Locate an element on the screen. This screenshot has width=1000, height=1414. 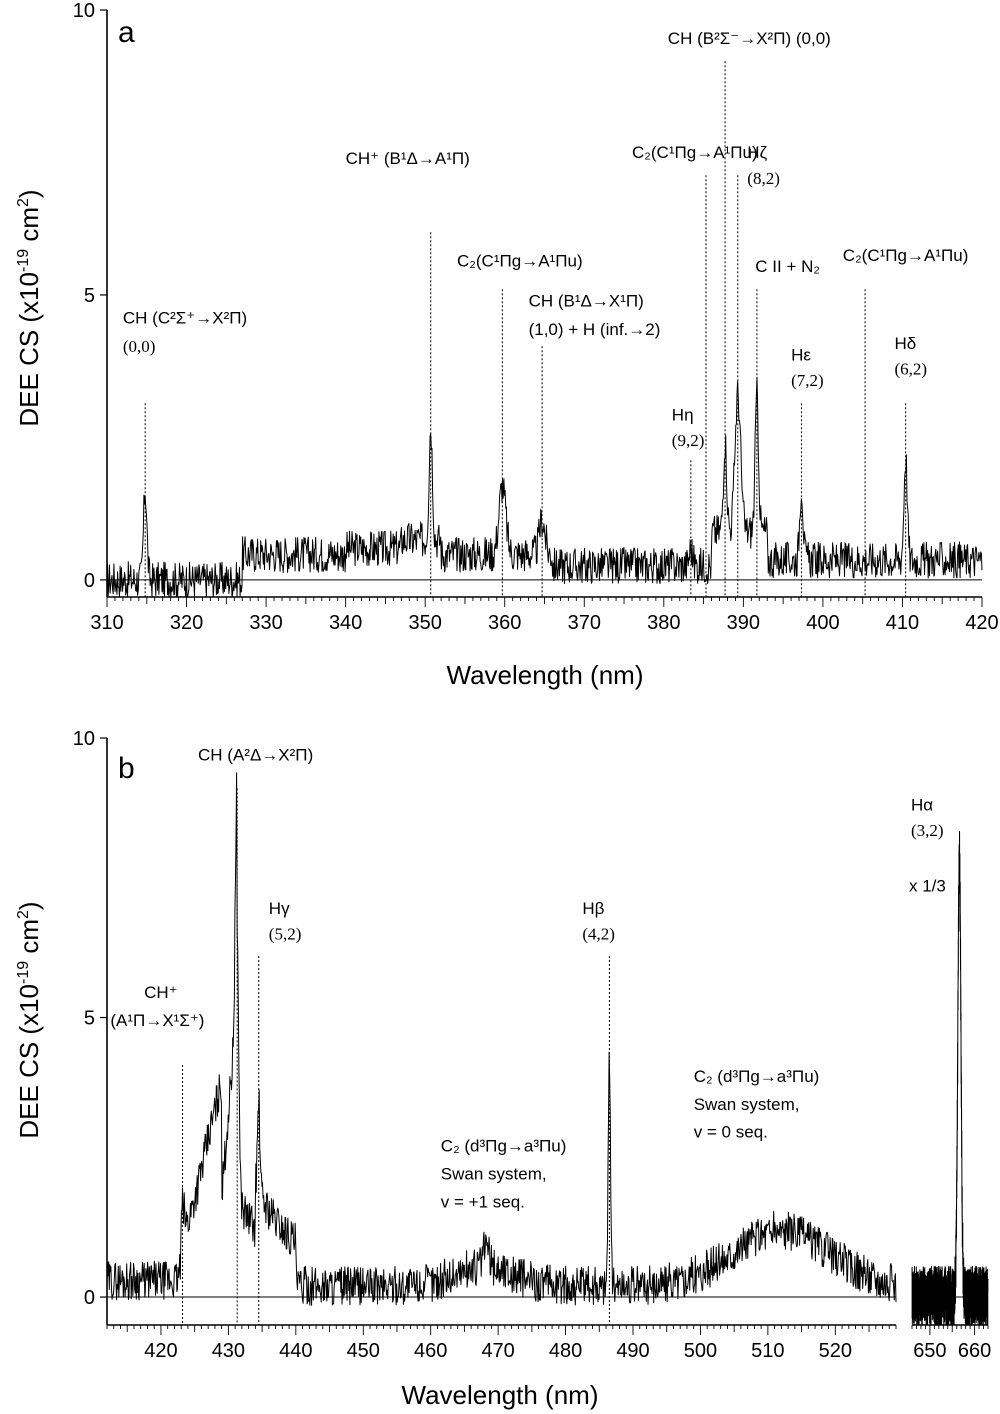
x-tick-label-a: 420 is located at coordinates (981, 623).